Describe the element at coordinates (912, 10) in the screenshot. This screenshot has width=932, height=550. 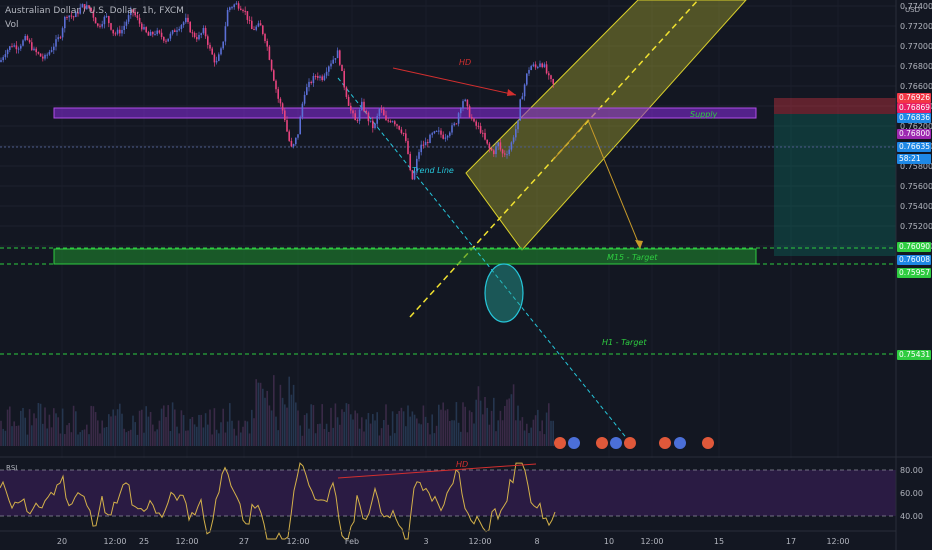
I see `currency-label: USD` at that location.